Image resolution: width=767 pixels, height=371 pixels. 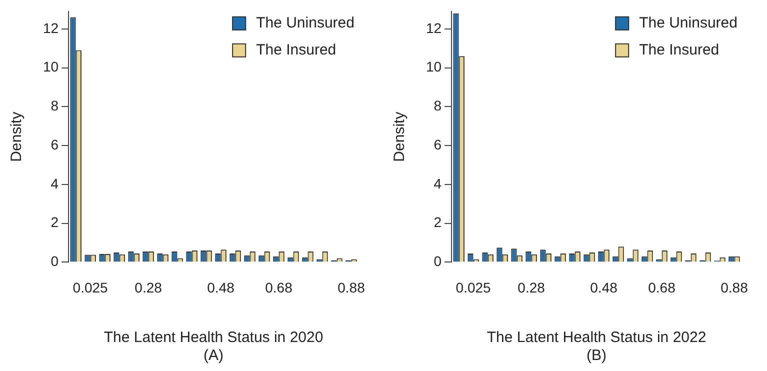 I want to click on text: (A), so click(x=214, y=355).